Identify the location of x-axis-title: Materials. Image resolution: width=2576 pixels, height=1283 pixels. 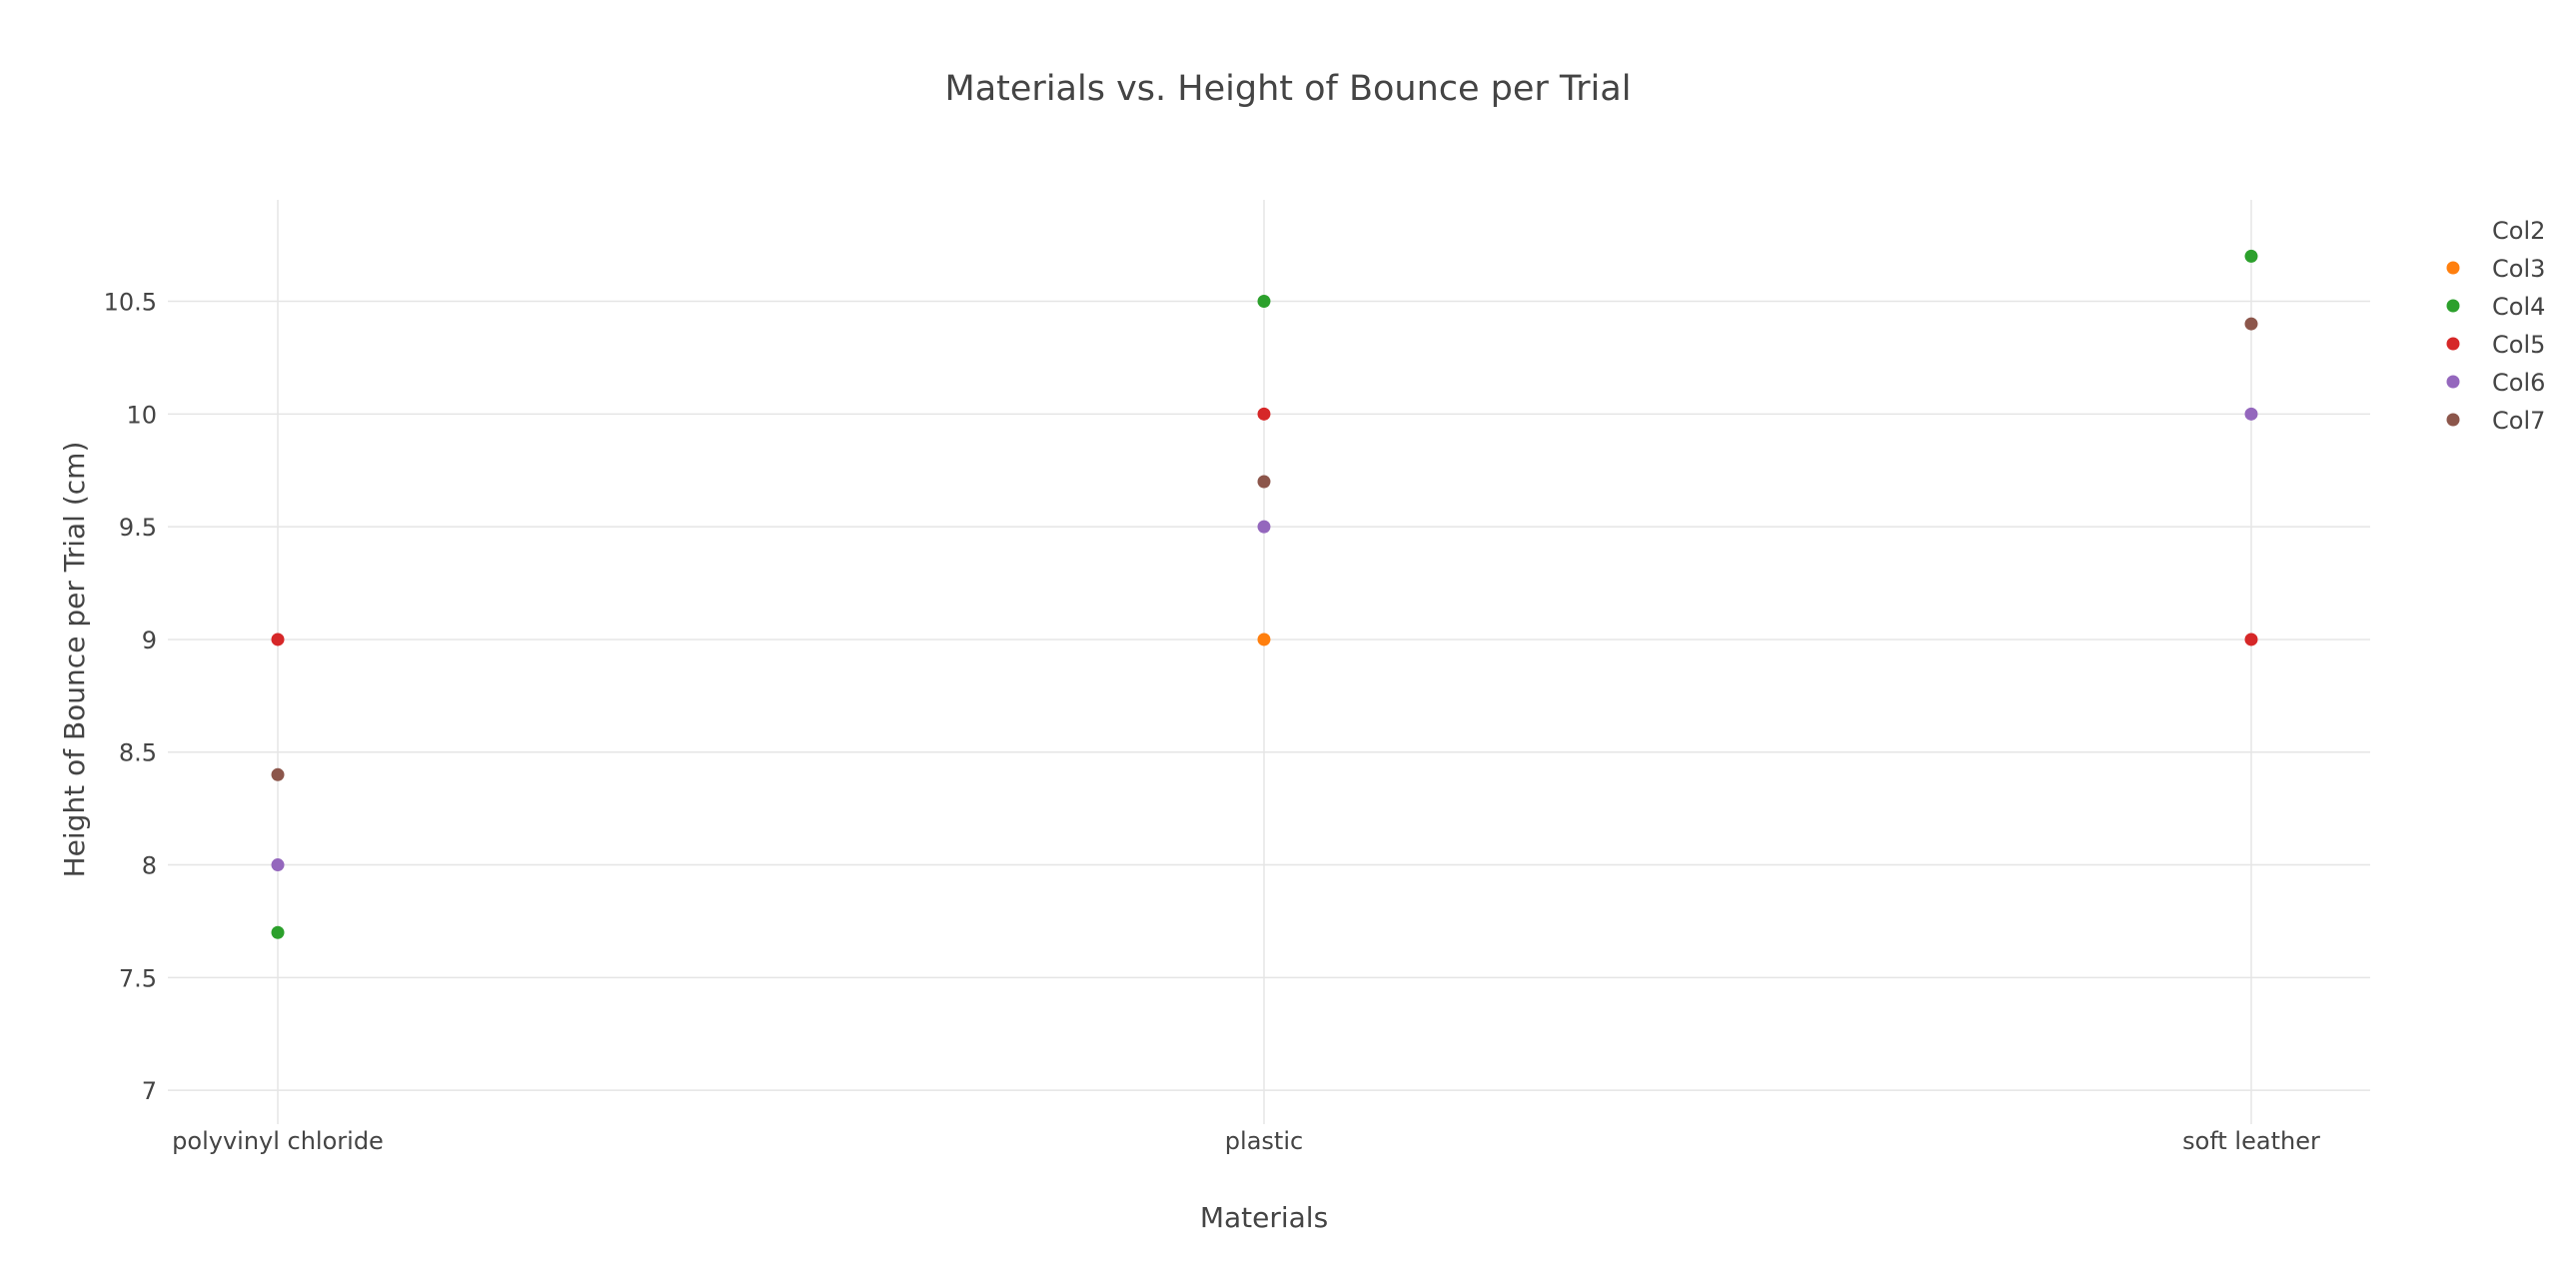
(1264, 1217).